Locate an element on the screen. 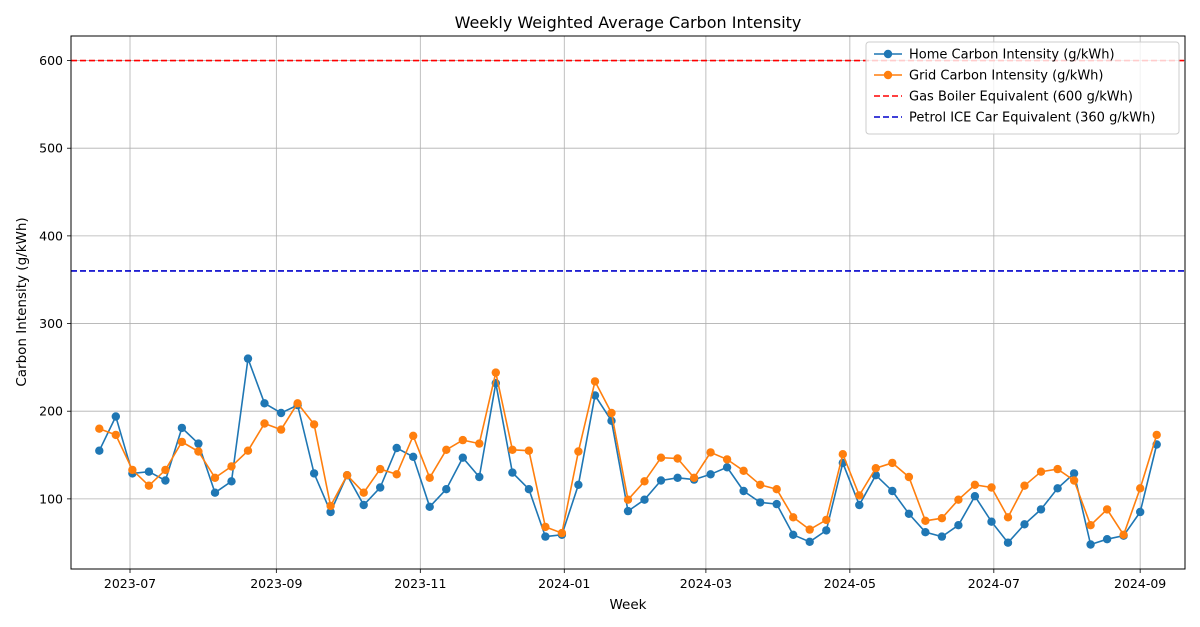  x-axis-label: Week is located at coordinates (628, 605).